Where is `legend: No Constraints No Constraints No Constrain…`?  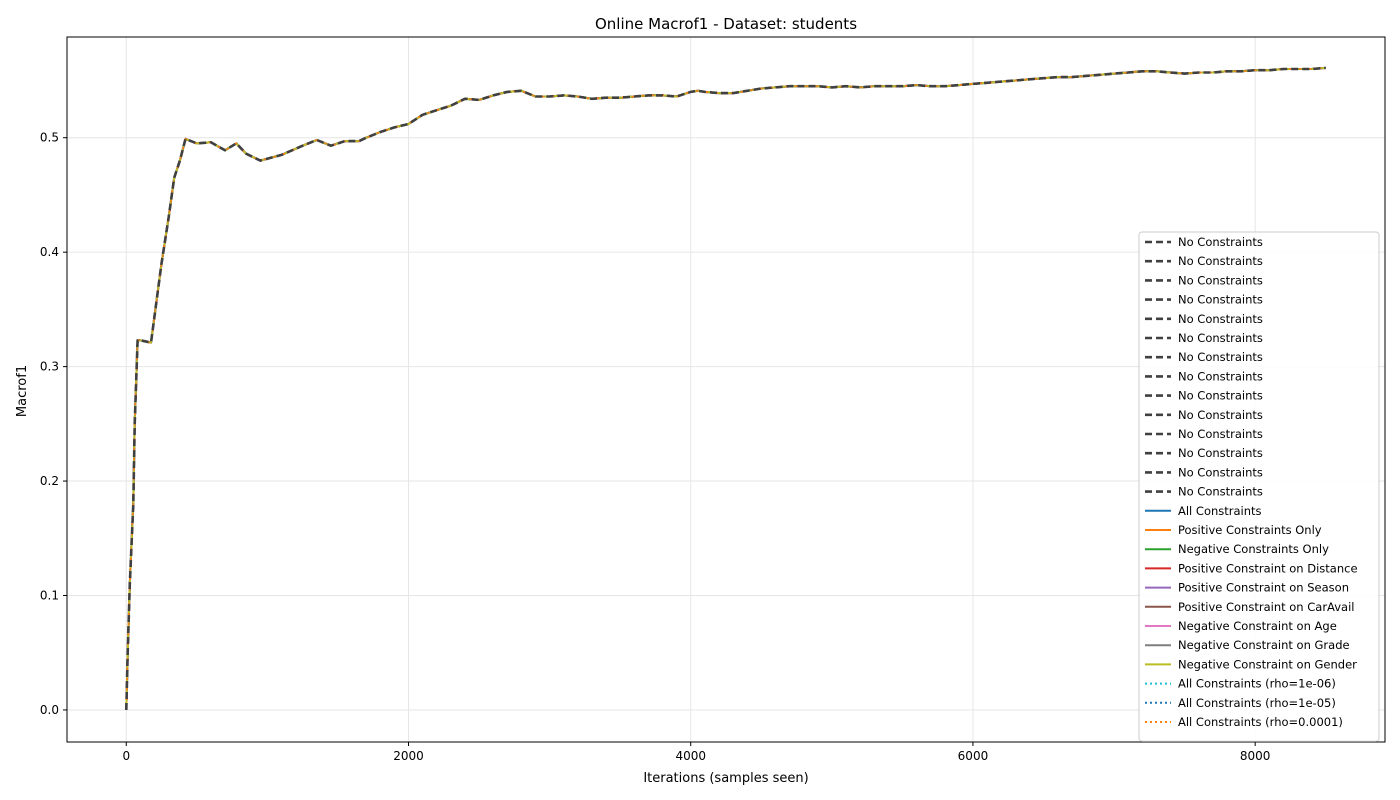
legend: No Constraints No Constraints No Constrain… is located at coordinates (1259, 486).